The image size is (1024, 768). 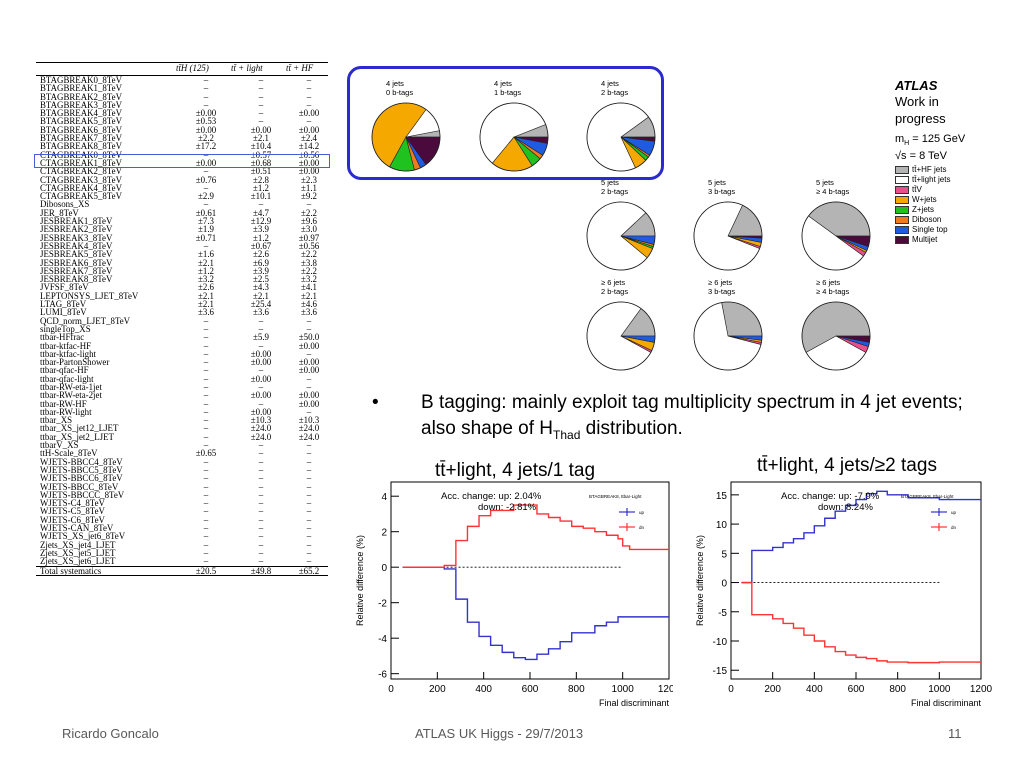 I want to click on y-tick-label: -6, so click(x=382, y=675).